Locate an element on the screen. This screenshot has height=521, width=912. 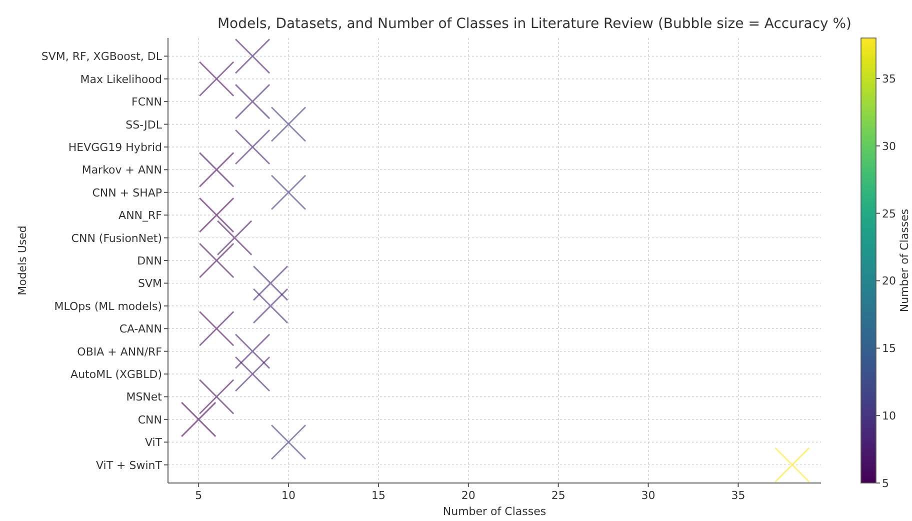
color-bar-label: 25 is located at coordinates (889, 213).